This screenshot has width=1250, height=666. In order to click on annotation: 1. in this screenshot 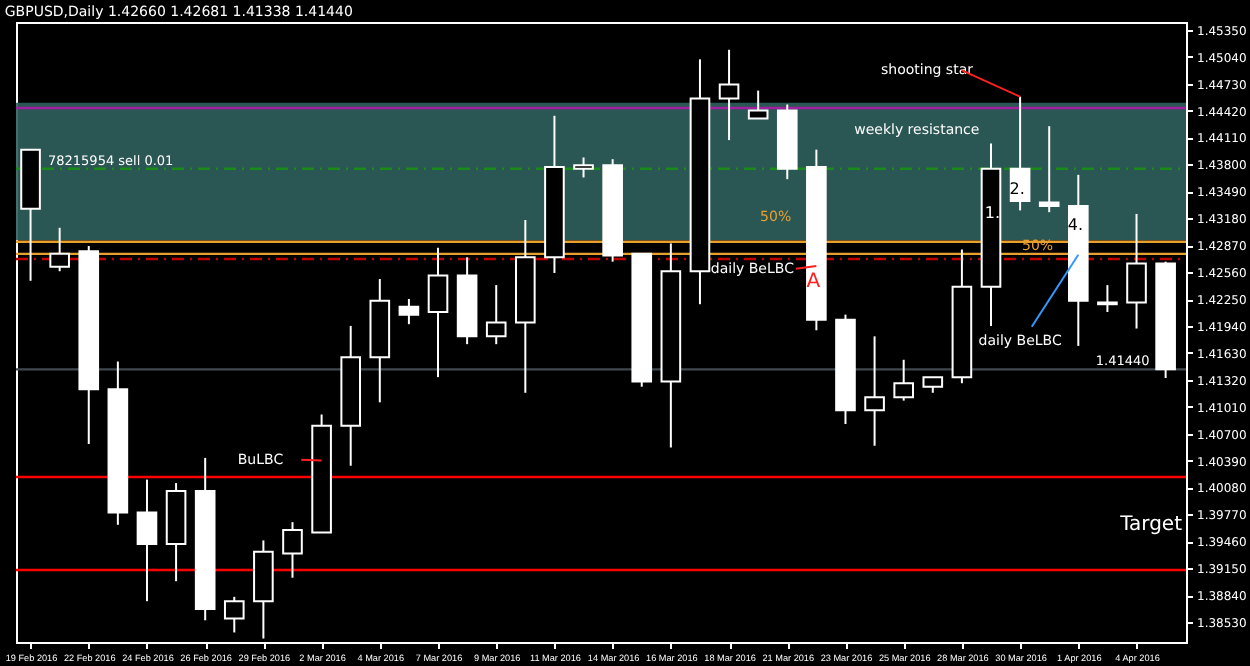, I will do `click(992, 213)`.